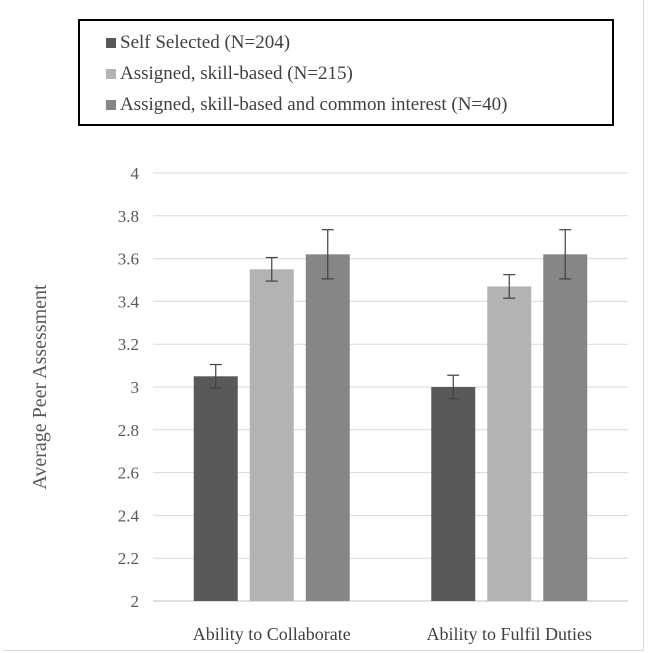  Describe the element at coordinates (135, 173) in the screenshot. I see `y-tick-label: 4` at that location.